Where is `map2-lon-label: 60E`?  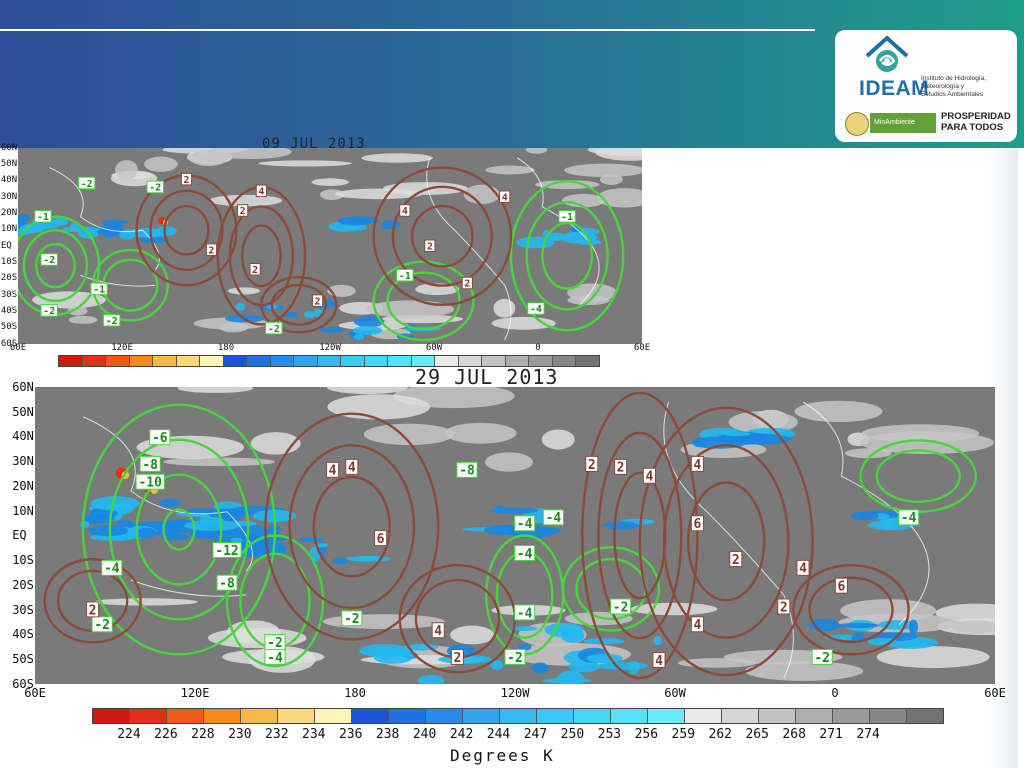 map2-lon-label: 60E is located at coordinates (995, 693).